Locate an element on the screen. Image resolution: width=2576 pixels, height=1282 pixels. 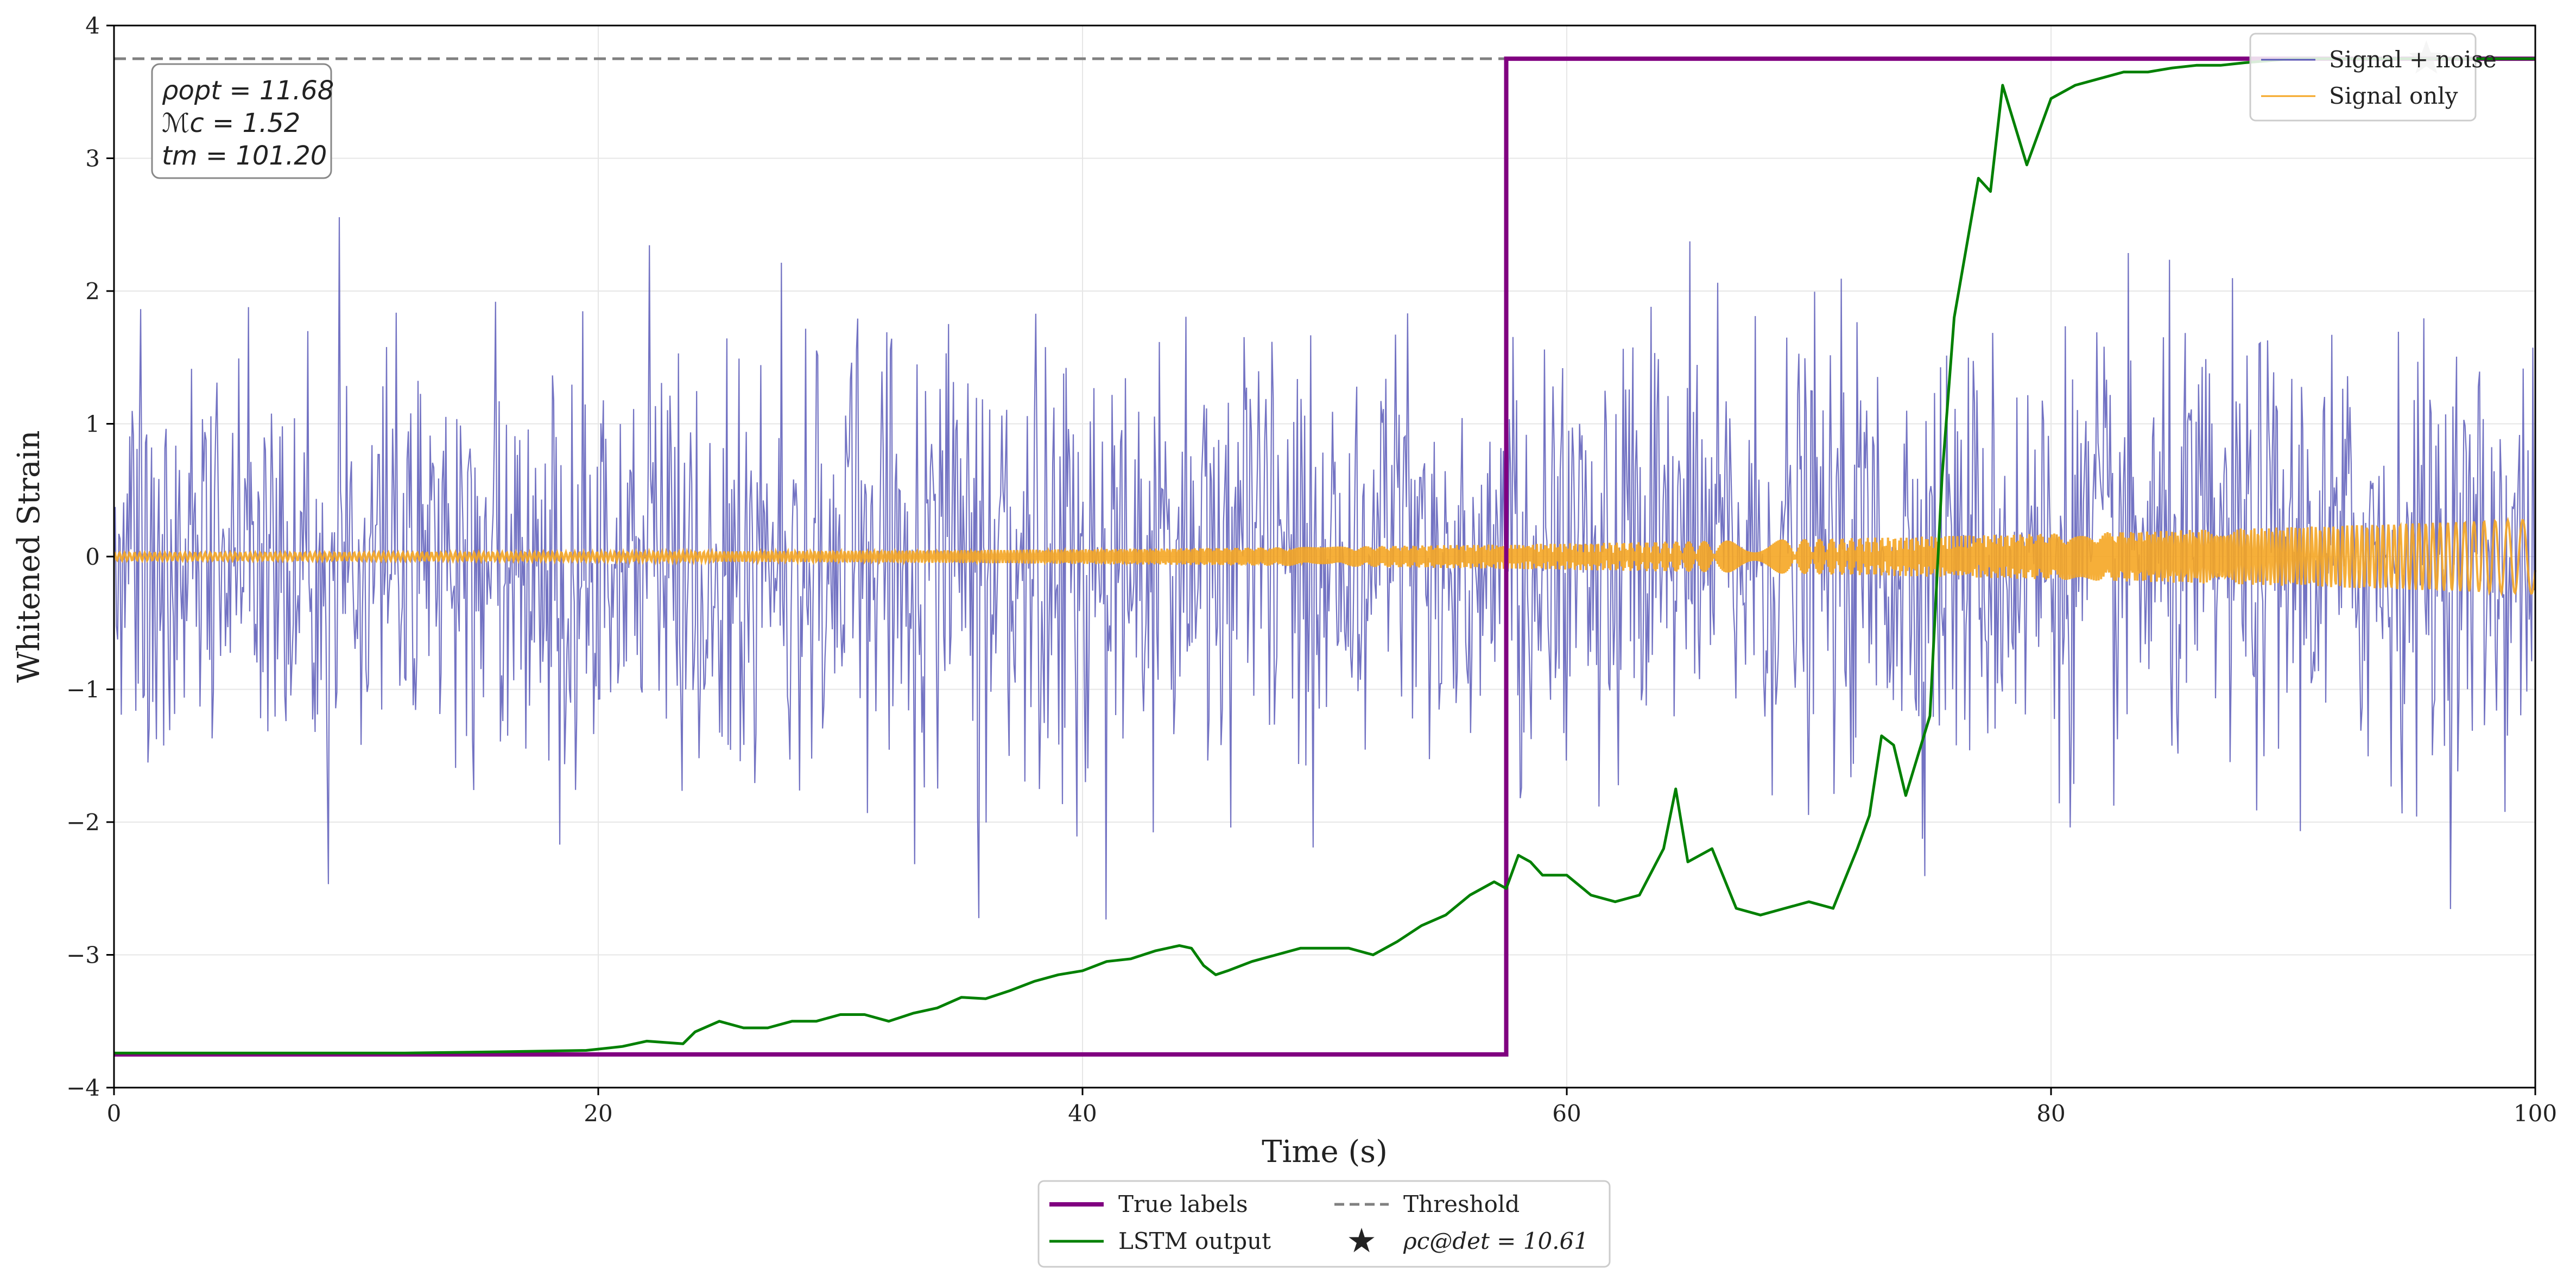
legend-signal-plus-noise-label: Signal + noise is located at coordinates (2413, 59).